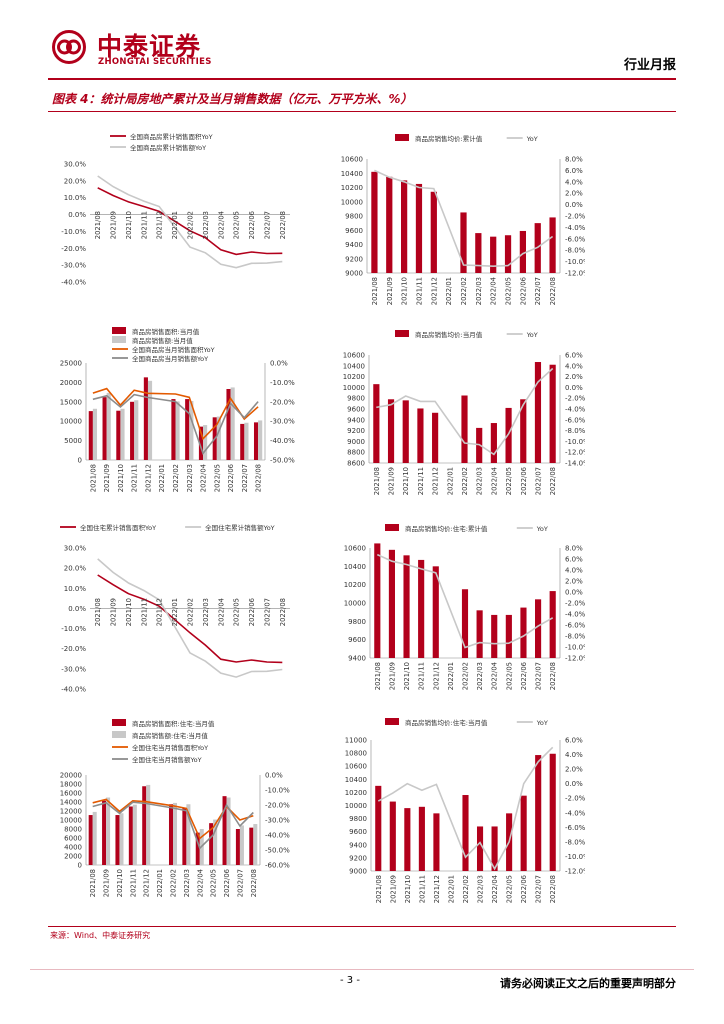 This screenshot has width=724, height=1024. Describe the element at coordinates (71, 364) in the screenshot. I see `y-tick-label: 25000` at that location.